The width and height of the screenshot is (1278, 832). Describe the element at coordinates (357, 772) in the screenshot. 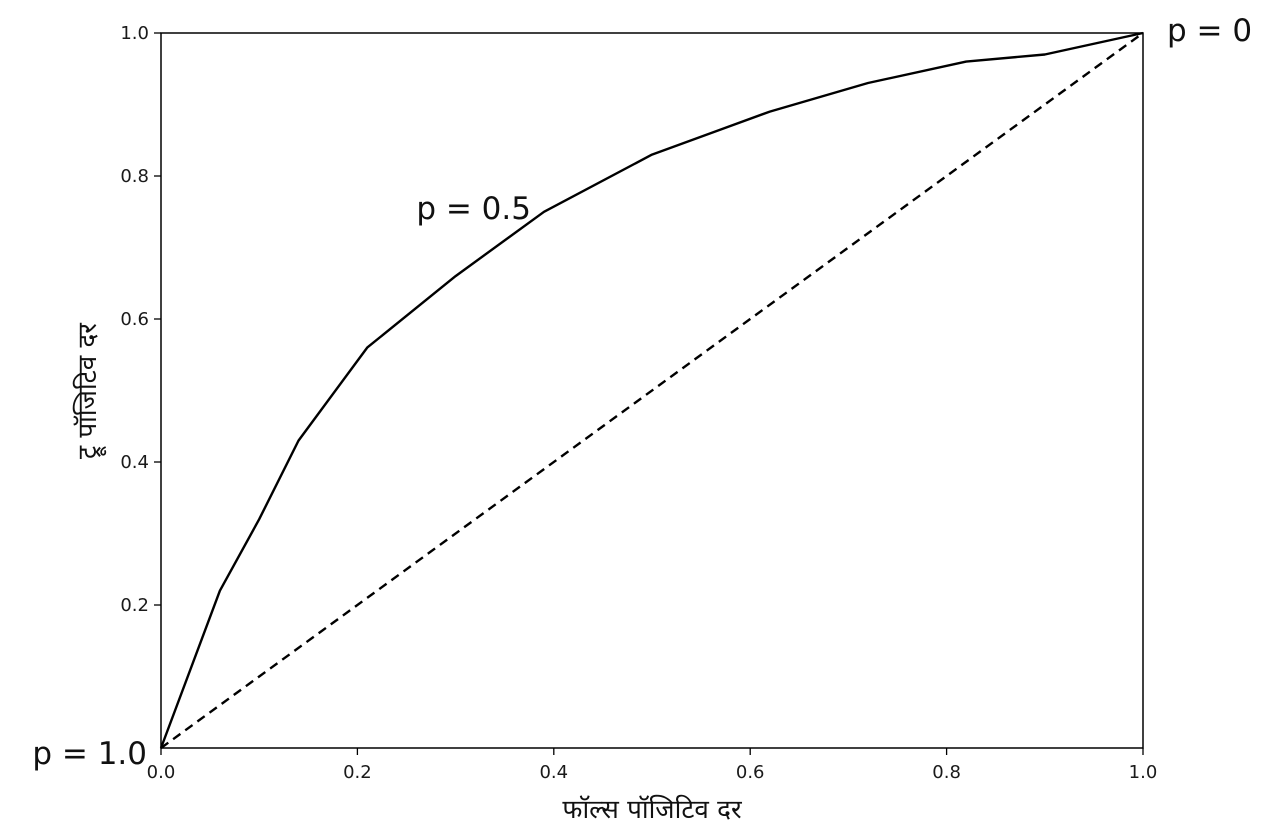

I see `x-tick-label: 0.2` at that location.